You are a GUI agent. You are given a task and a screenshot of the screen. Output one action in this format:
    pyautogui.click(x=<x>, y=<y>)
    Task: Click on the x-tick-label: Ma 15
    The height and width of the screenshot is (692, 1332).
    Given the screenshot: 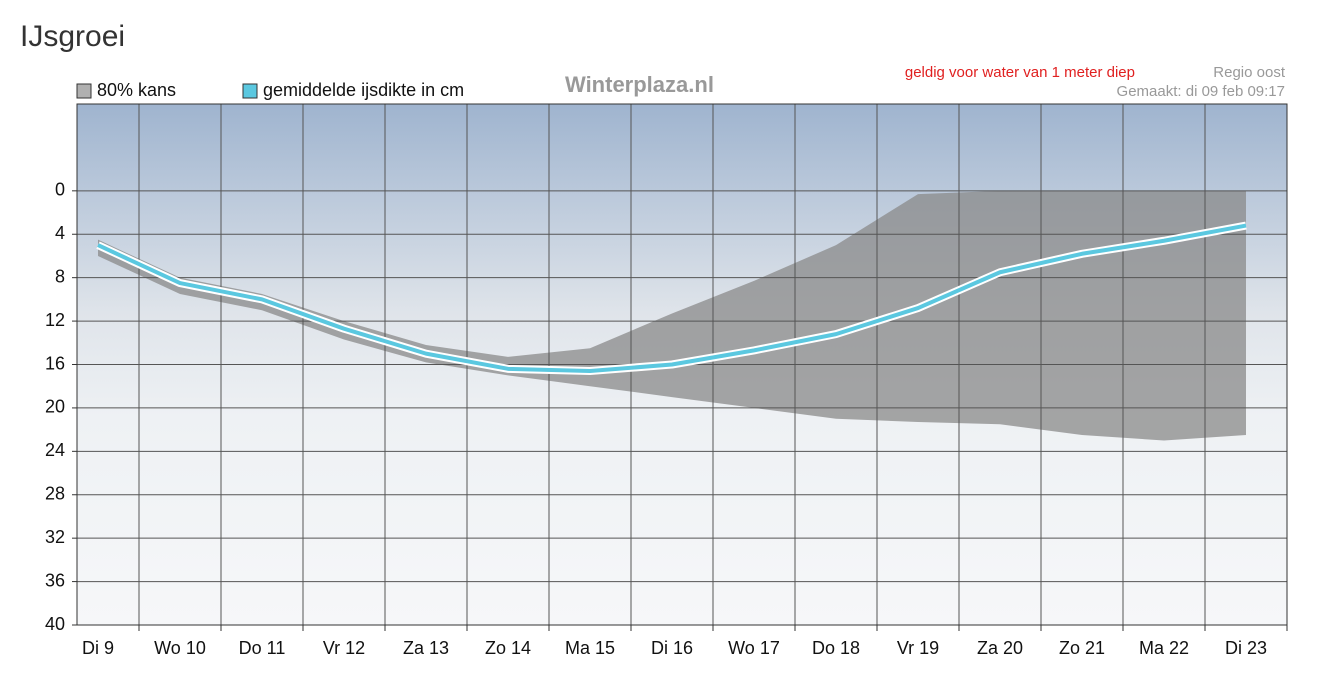 What is the action you would take?
    pyautogui.click(x=590, y=648)
    